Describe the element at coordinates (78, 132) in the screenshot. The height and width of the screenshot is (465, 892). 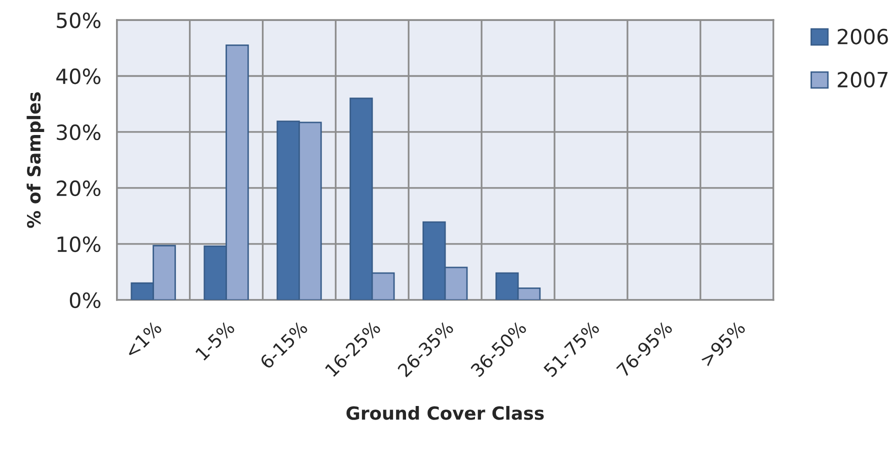
I see `y-tick-label: 30%` at that location.